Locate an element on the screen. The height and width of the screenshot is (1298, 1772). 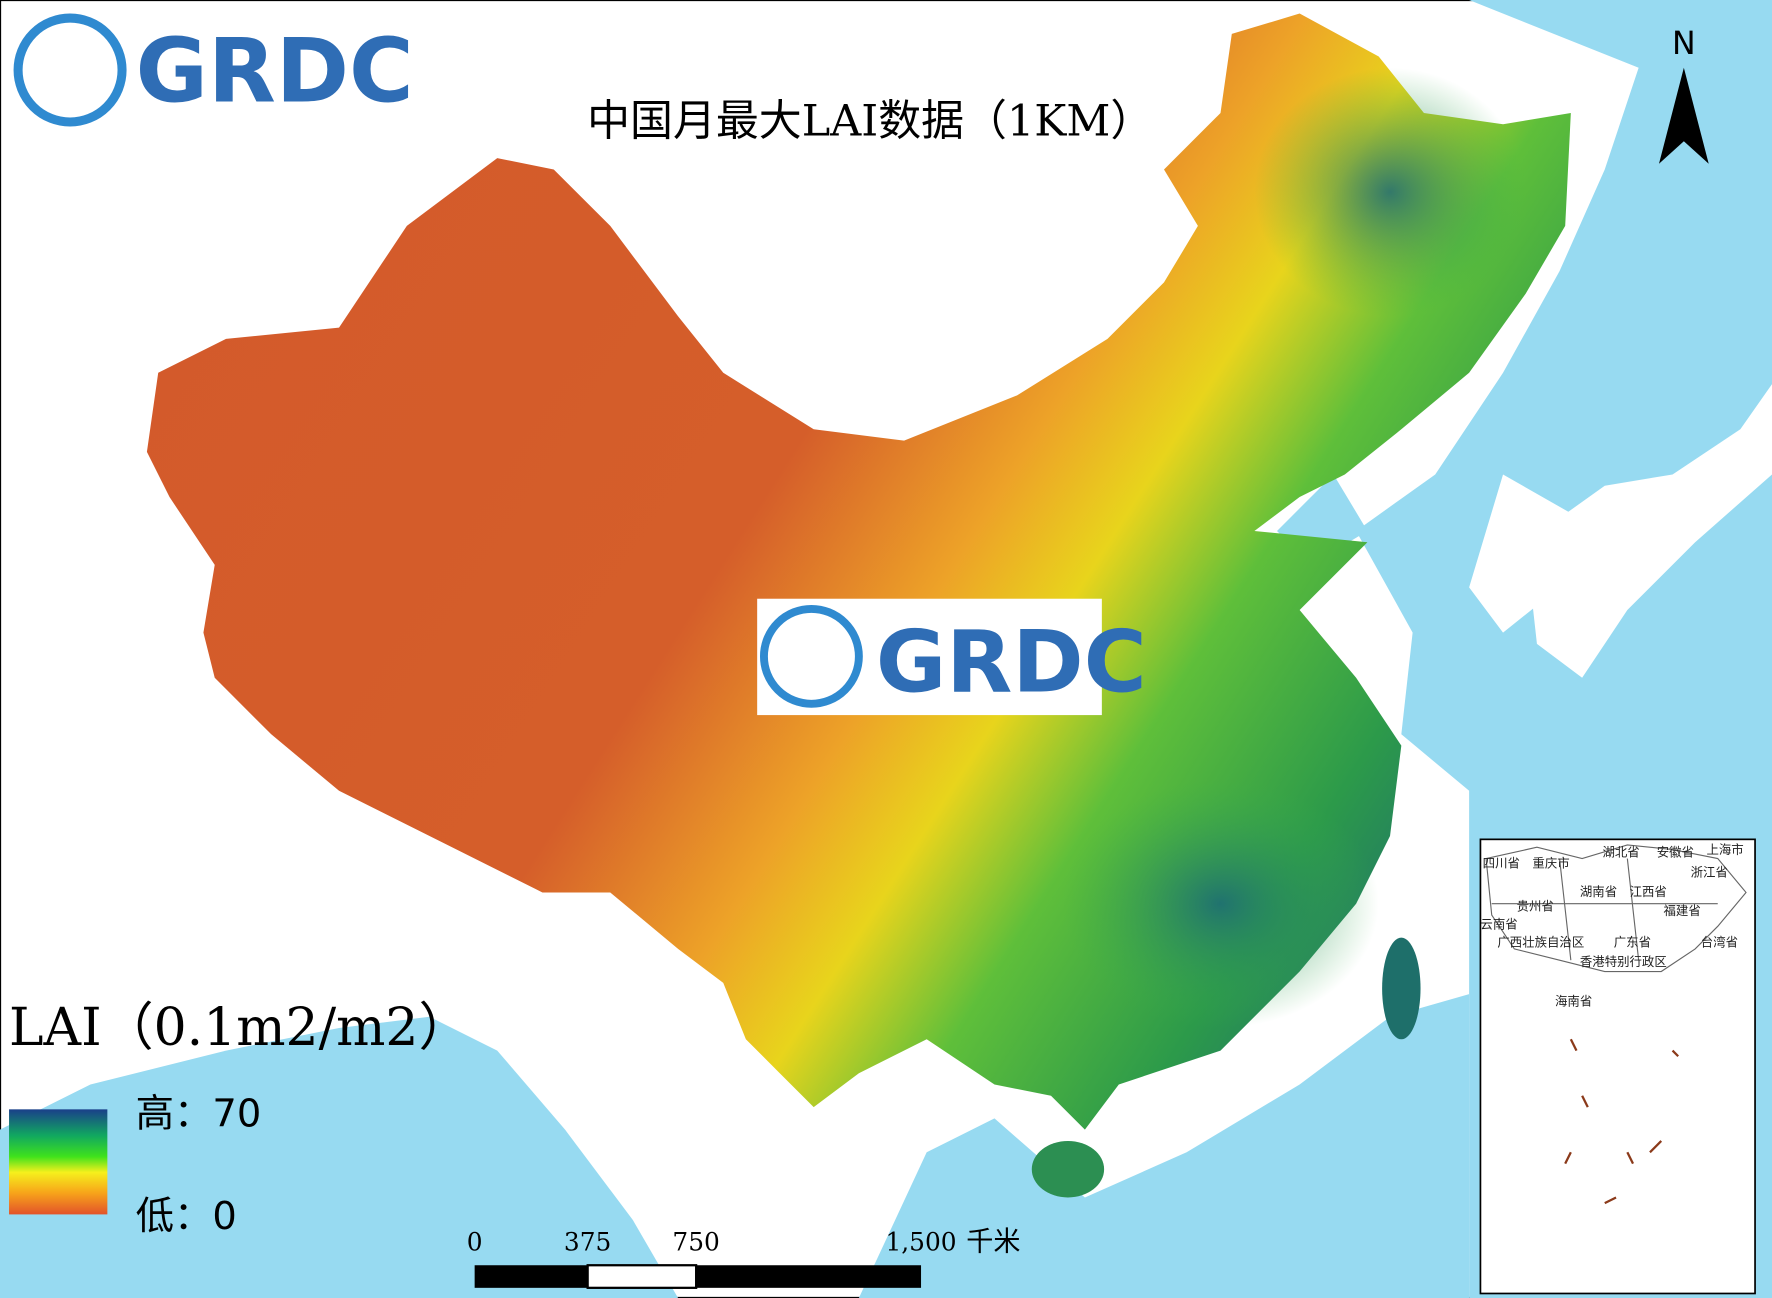
inset-label: 上海市 is located at coordinates (1724, 849).